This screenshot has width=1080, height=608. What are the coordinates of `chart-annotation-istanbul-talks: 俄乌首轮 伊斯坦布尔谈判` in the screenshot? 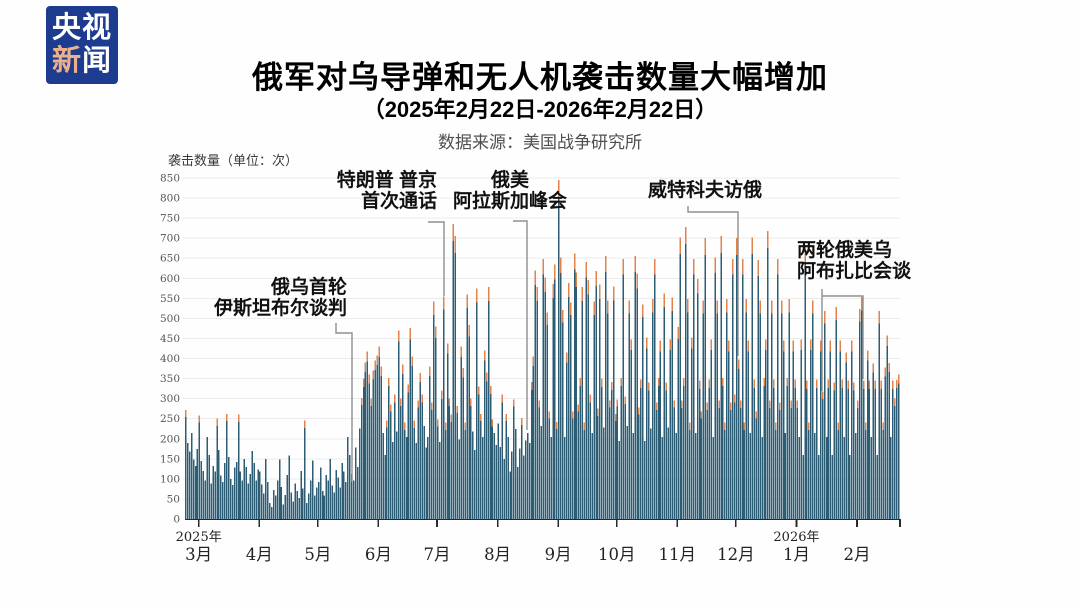 It's located at (280, 298).